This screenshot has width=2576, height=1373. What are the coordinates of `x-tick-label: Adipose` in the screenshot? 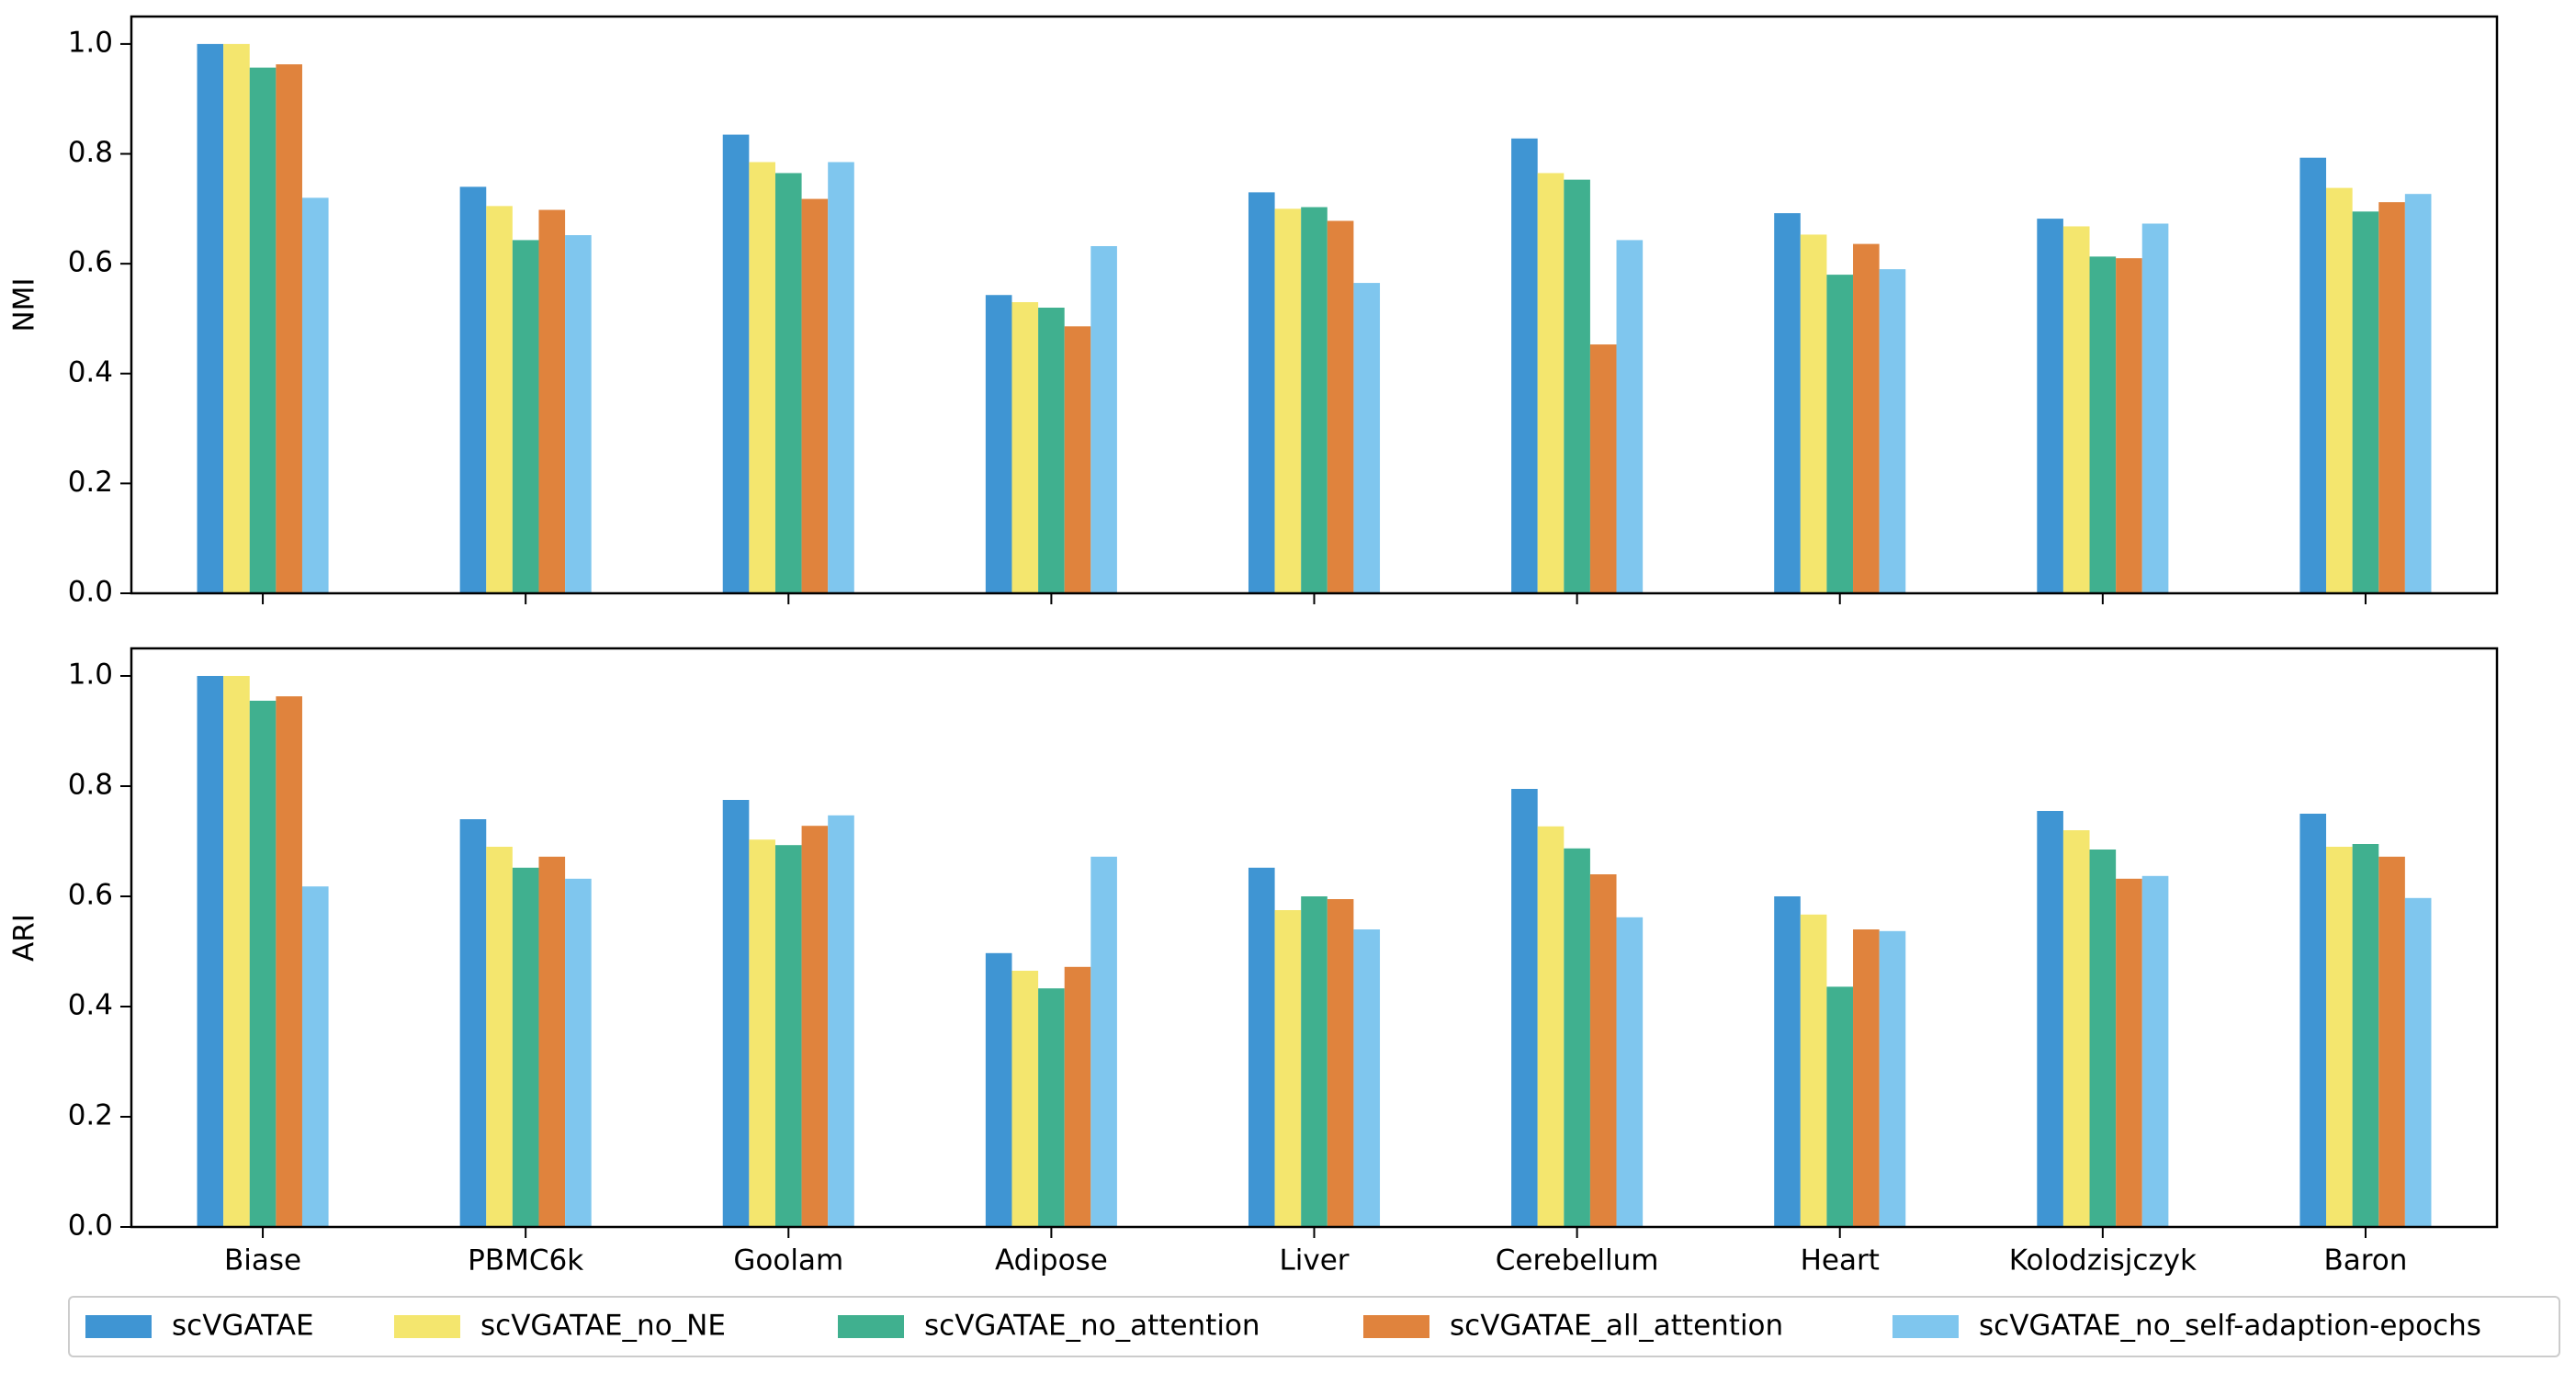 It's located at (1051, 1260).